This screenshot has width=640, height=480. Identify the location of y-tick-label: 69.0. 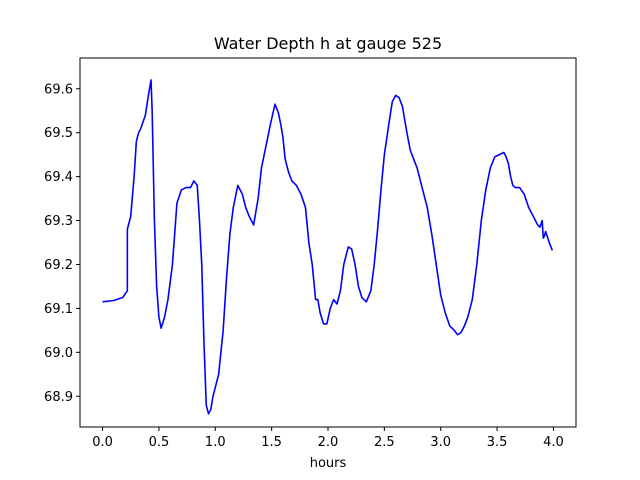
(58, 353).